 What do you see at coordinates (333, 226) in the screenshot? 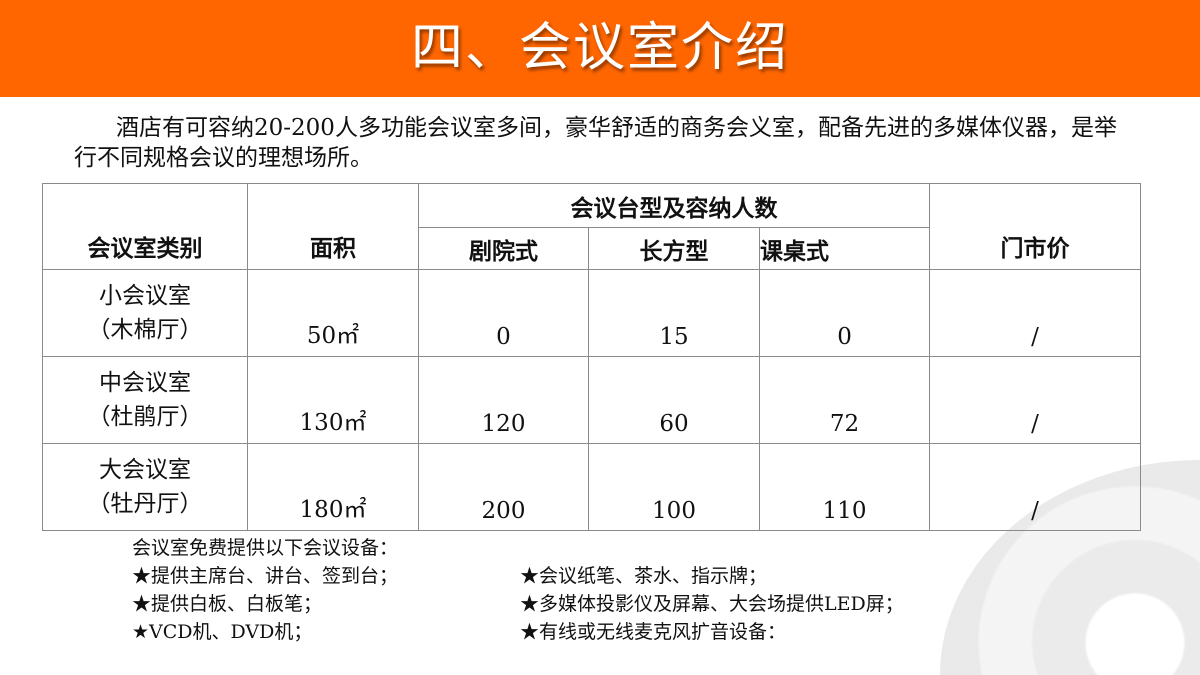
I see `header-area: 面积` at bounding box center [333, 226].